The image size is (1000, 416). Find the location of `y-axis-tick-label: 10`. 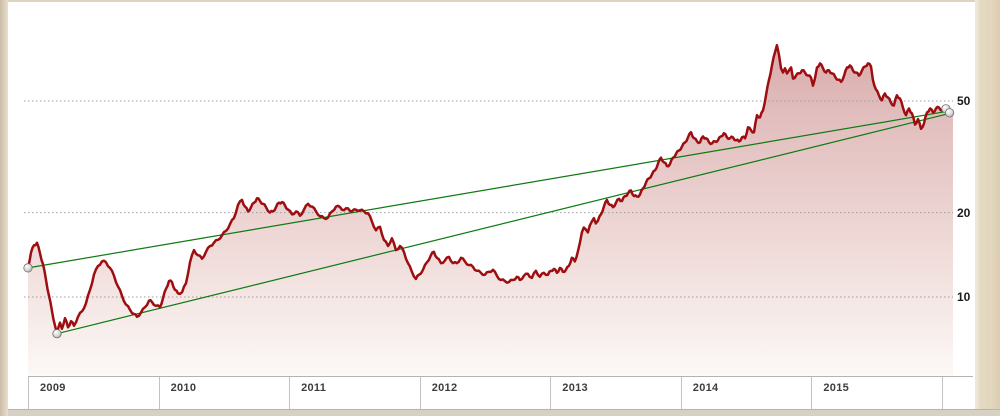

y-axis-tick-label: 10 is located at coordinates (964, 297).